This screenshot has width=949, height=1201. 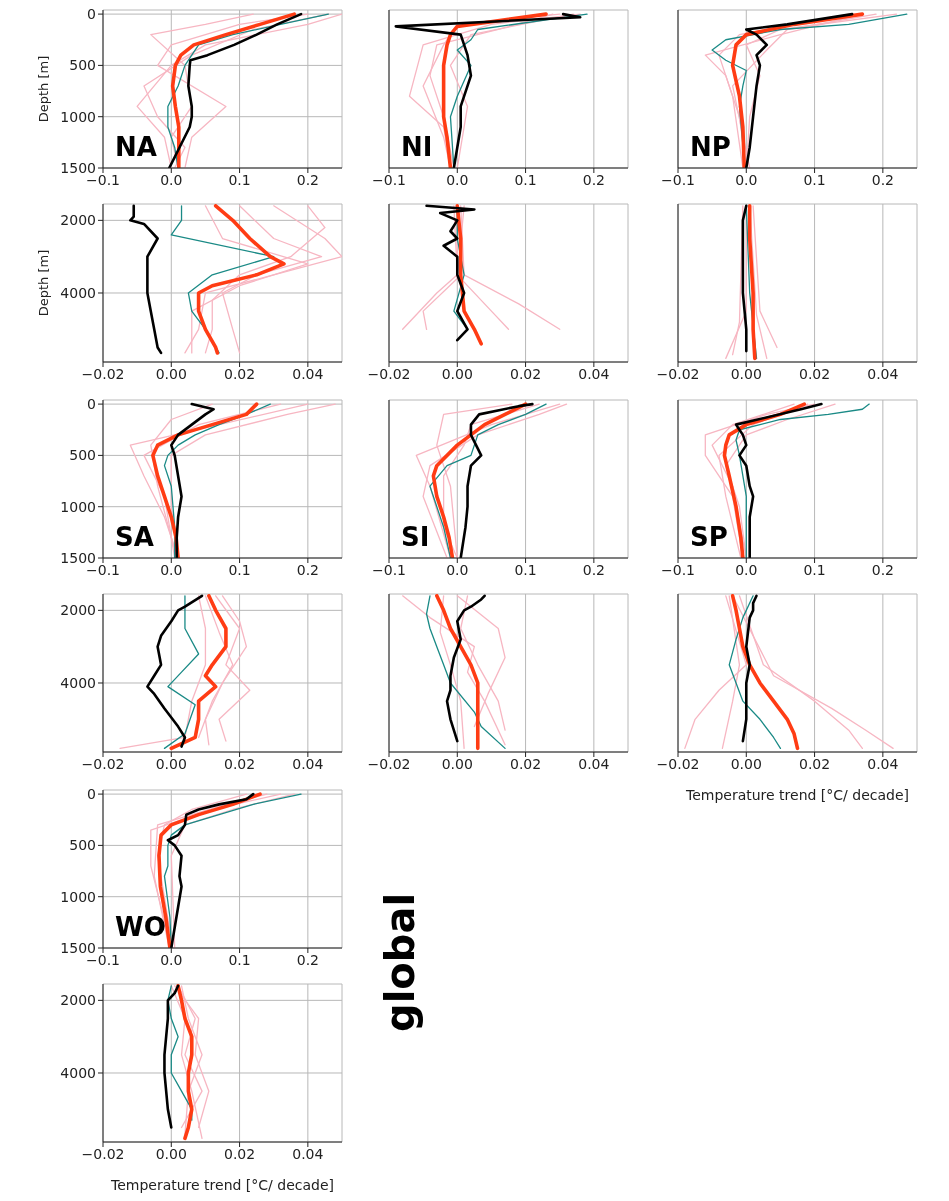 I want to click on annotation: WO, so click(x=140, y=927).